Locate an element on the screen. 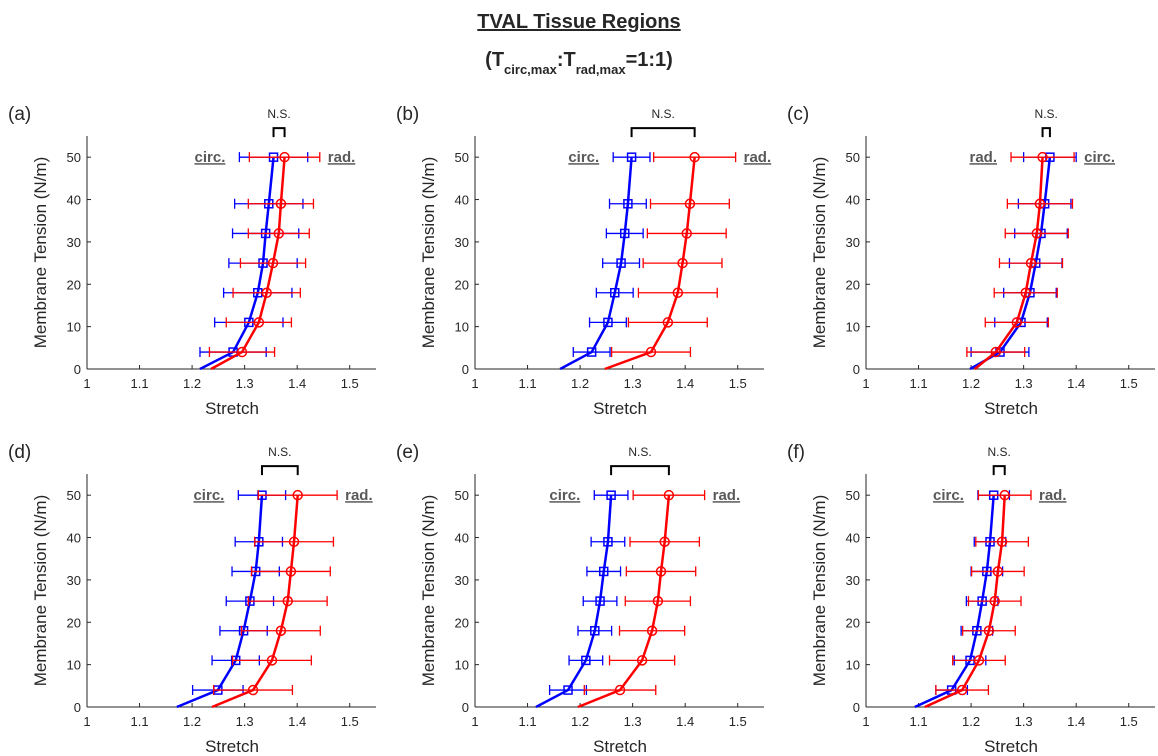  panel-label: (e) is located at coordinates (407, 452).